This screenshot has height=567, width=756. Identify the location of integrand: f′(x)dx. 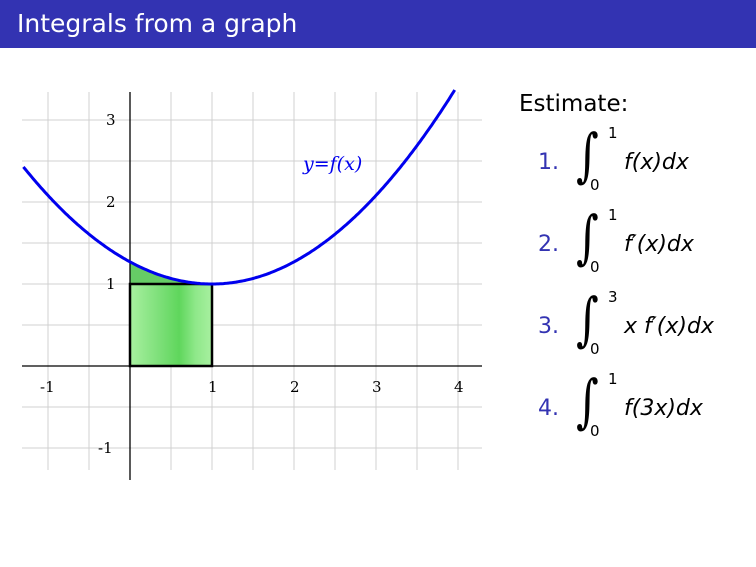
(659, 244).